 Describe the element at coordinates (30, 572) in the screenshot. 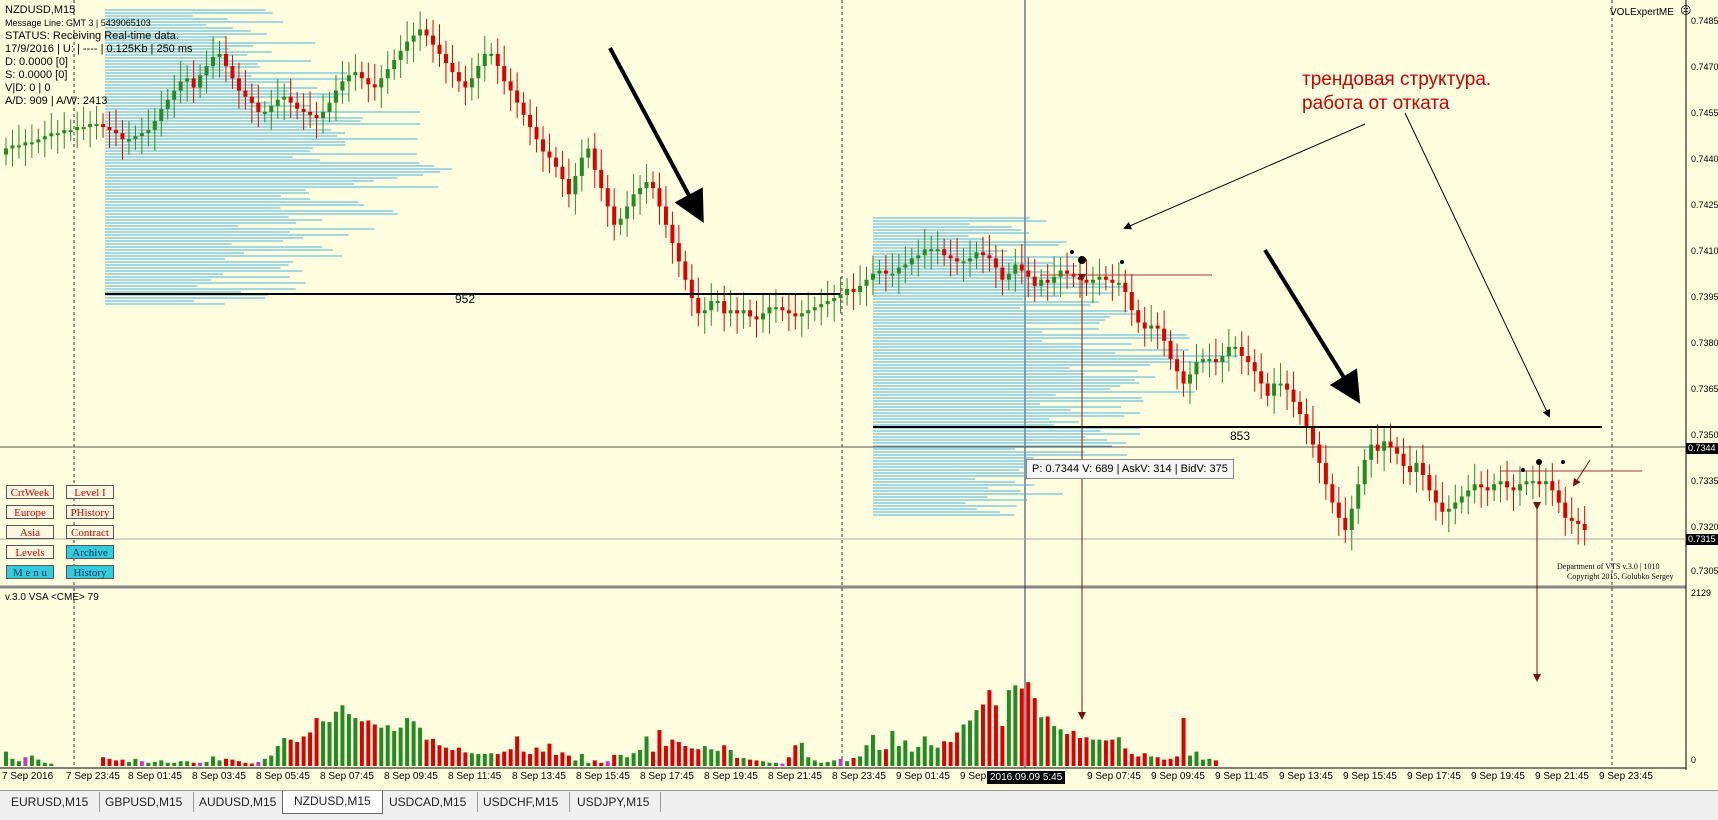

I see `menu-button: M e n u` at that location.